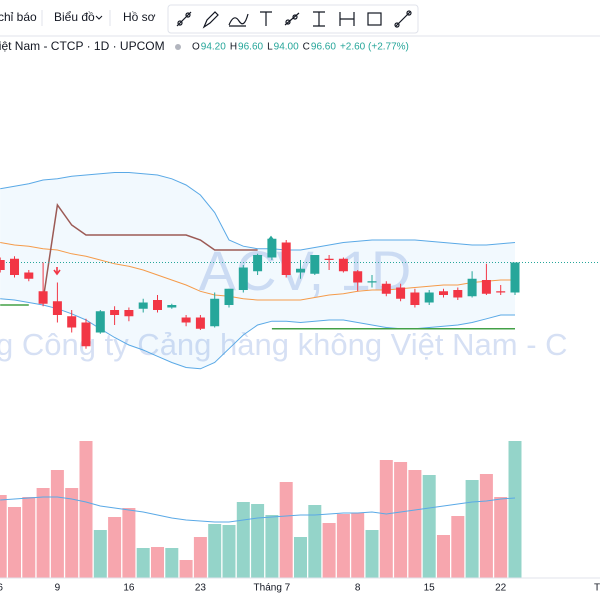 This screenshot has width=600, height=600. I want to click on x-tick-label: 16, so click(129, 588).